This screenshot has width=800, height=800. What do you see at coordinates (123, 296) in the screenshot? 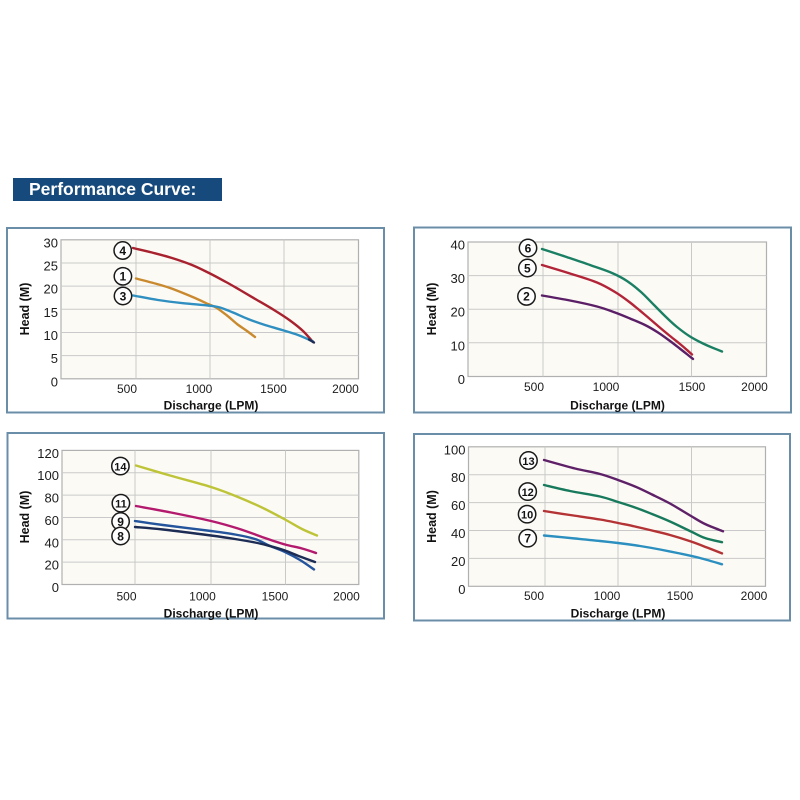
I see `svg-text: 3` at bounding box center [123, 296].